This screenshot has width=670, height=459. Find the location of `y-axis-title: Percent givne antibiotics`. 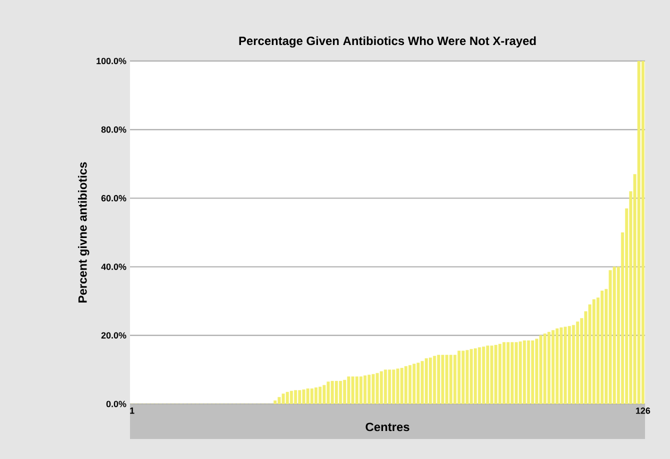

y-axis-title: Percent givne antibiotics is located at coordinates (84, 232).